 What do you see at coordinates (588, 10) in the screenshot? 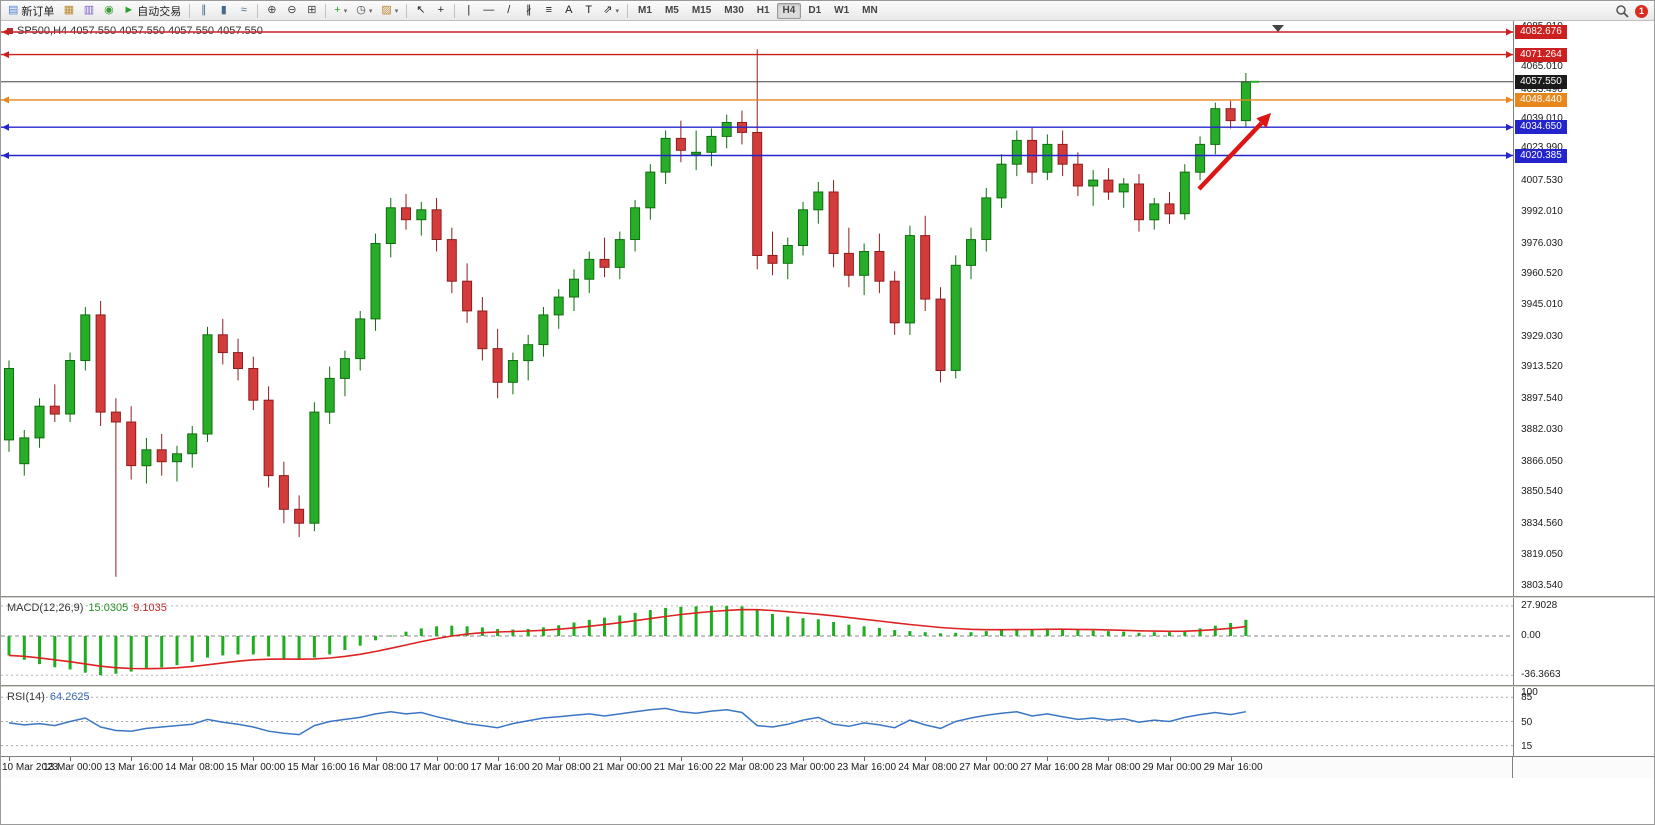
I see `text-label-icon: T` at bounding box center [588, 10].